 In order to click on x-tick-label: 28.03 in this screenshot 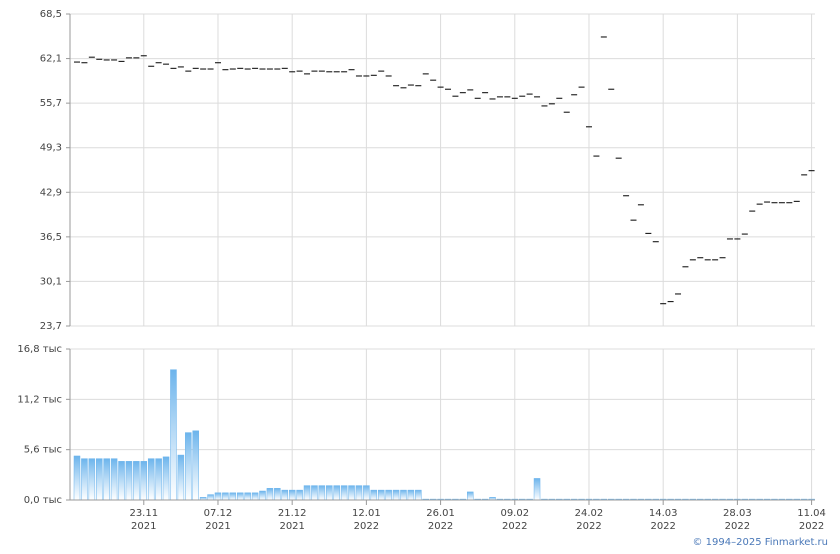, I will do `click(737, 513)`.